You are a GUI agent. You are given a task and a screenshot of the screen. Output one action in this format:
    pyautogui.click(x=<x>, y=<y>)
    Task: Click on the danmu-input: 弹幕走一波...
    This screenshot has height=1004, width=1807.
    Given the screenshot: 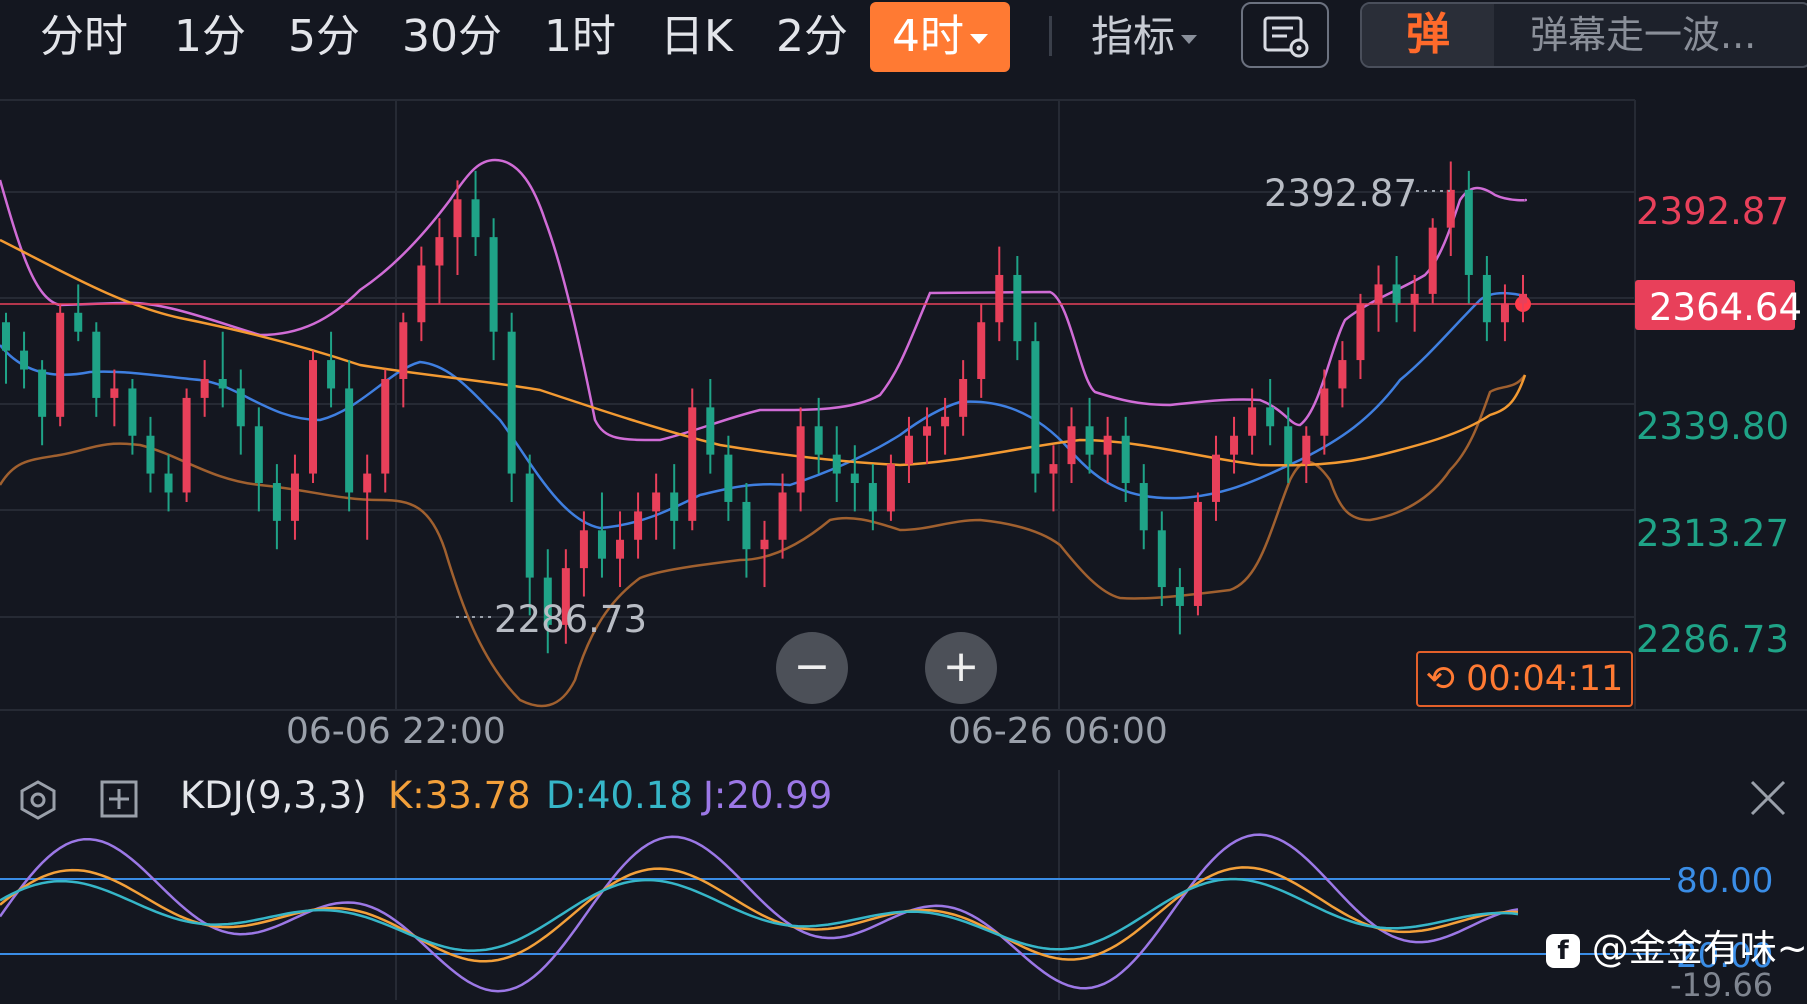 What is the action you would take?
    pyautogui.click(x=1643, y=35)
    